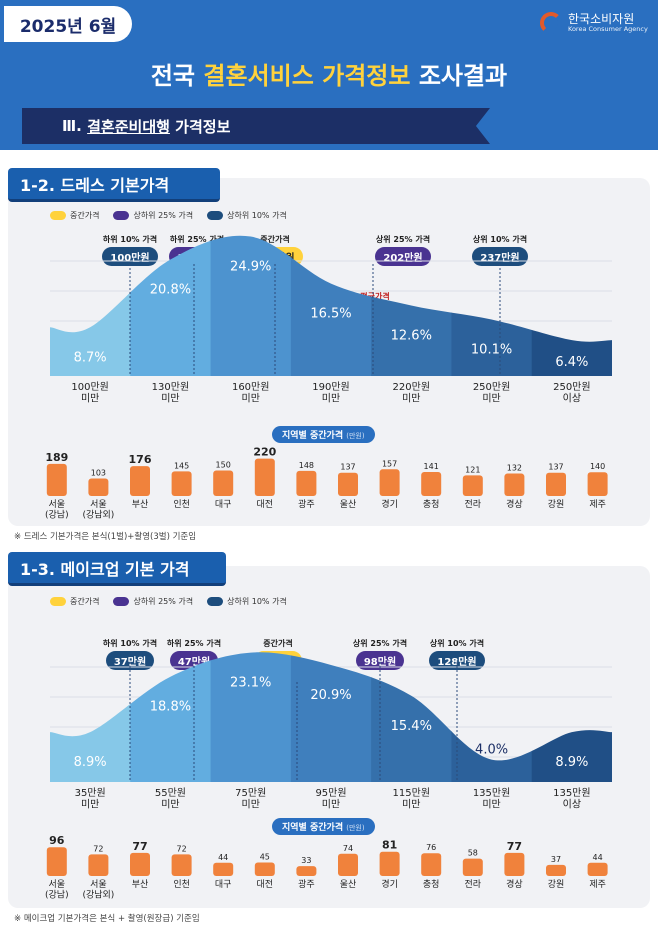  I want to click on price-callout-label: 상위 25% 가격, so click(403, 239).